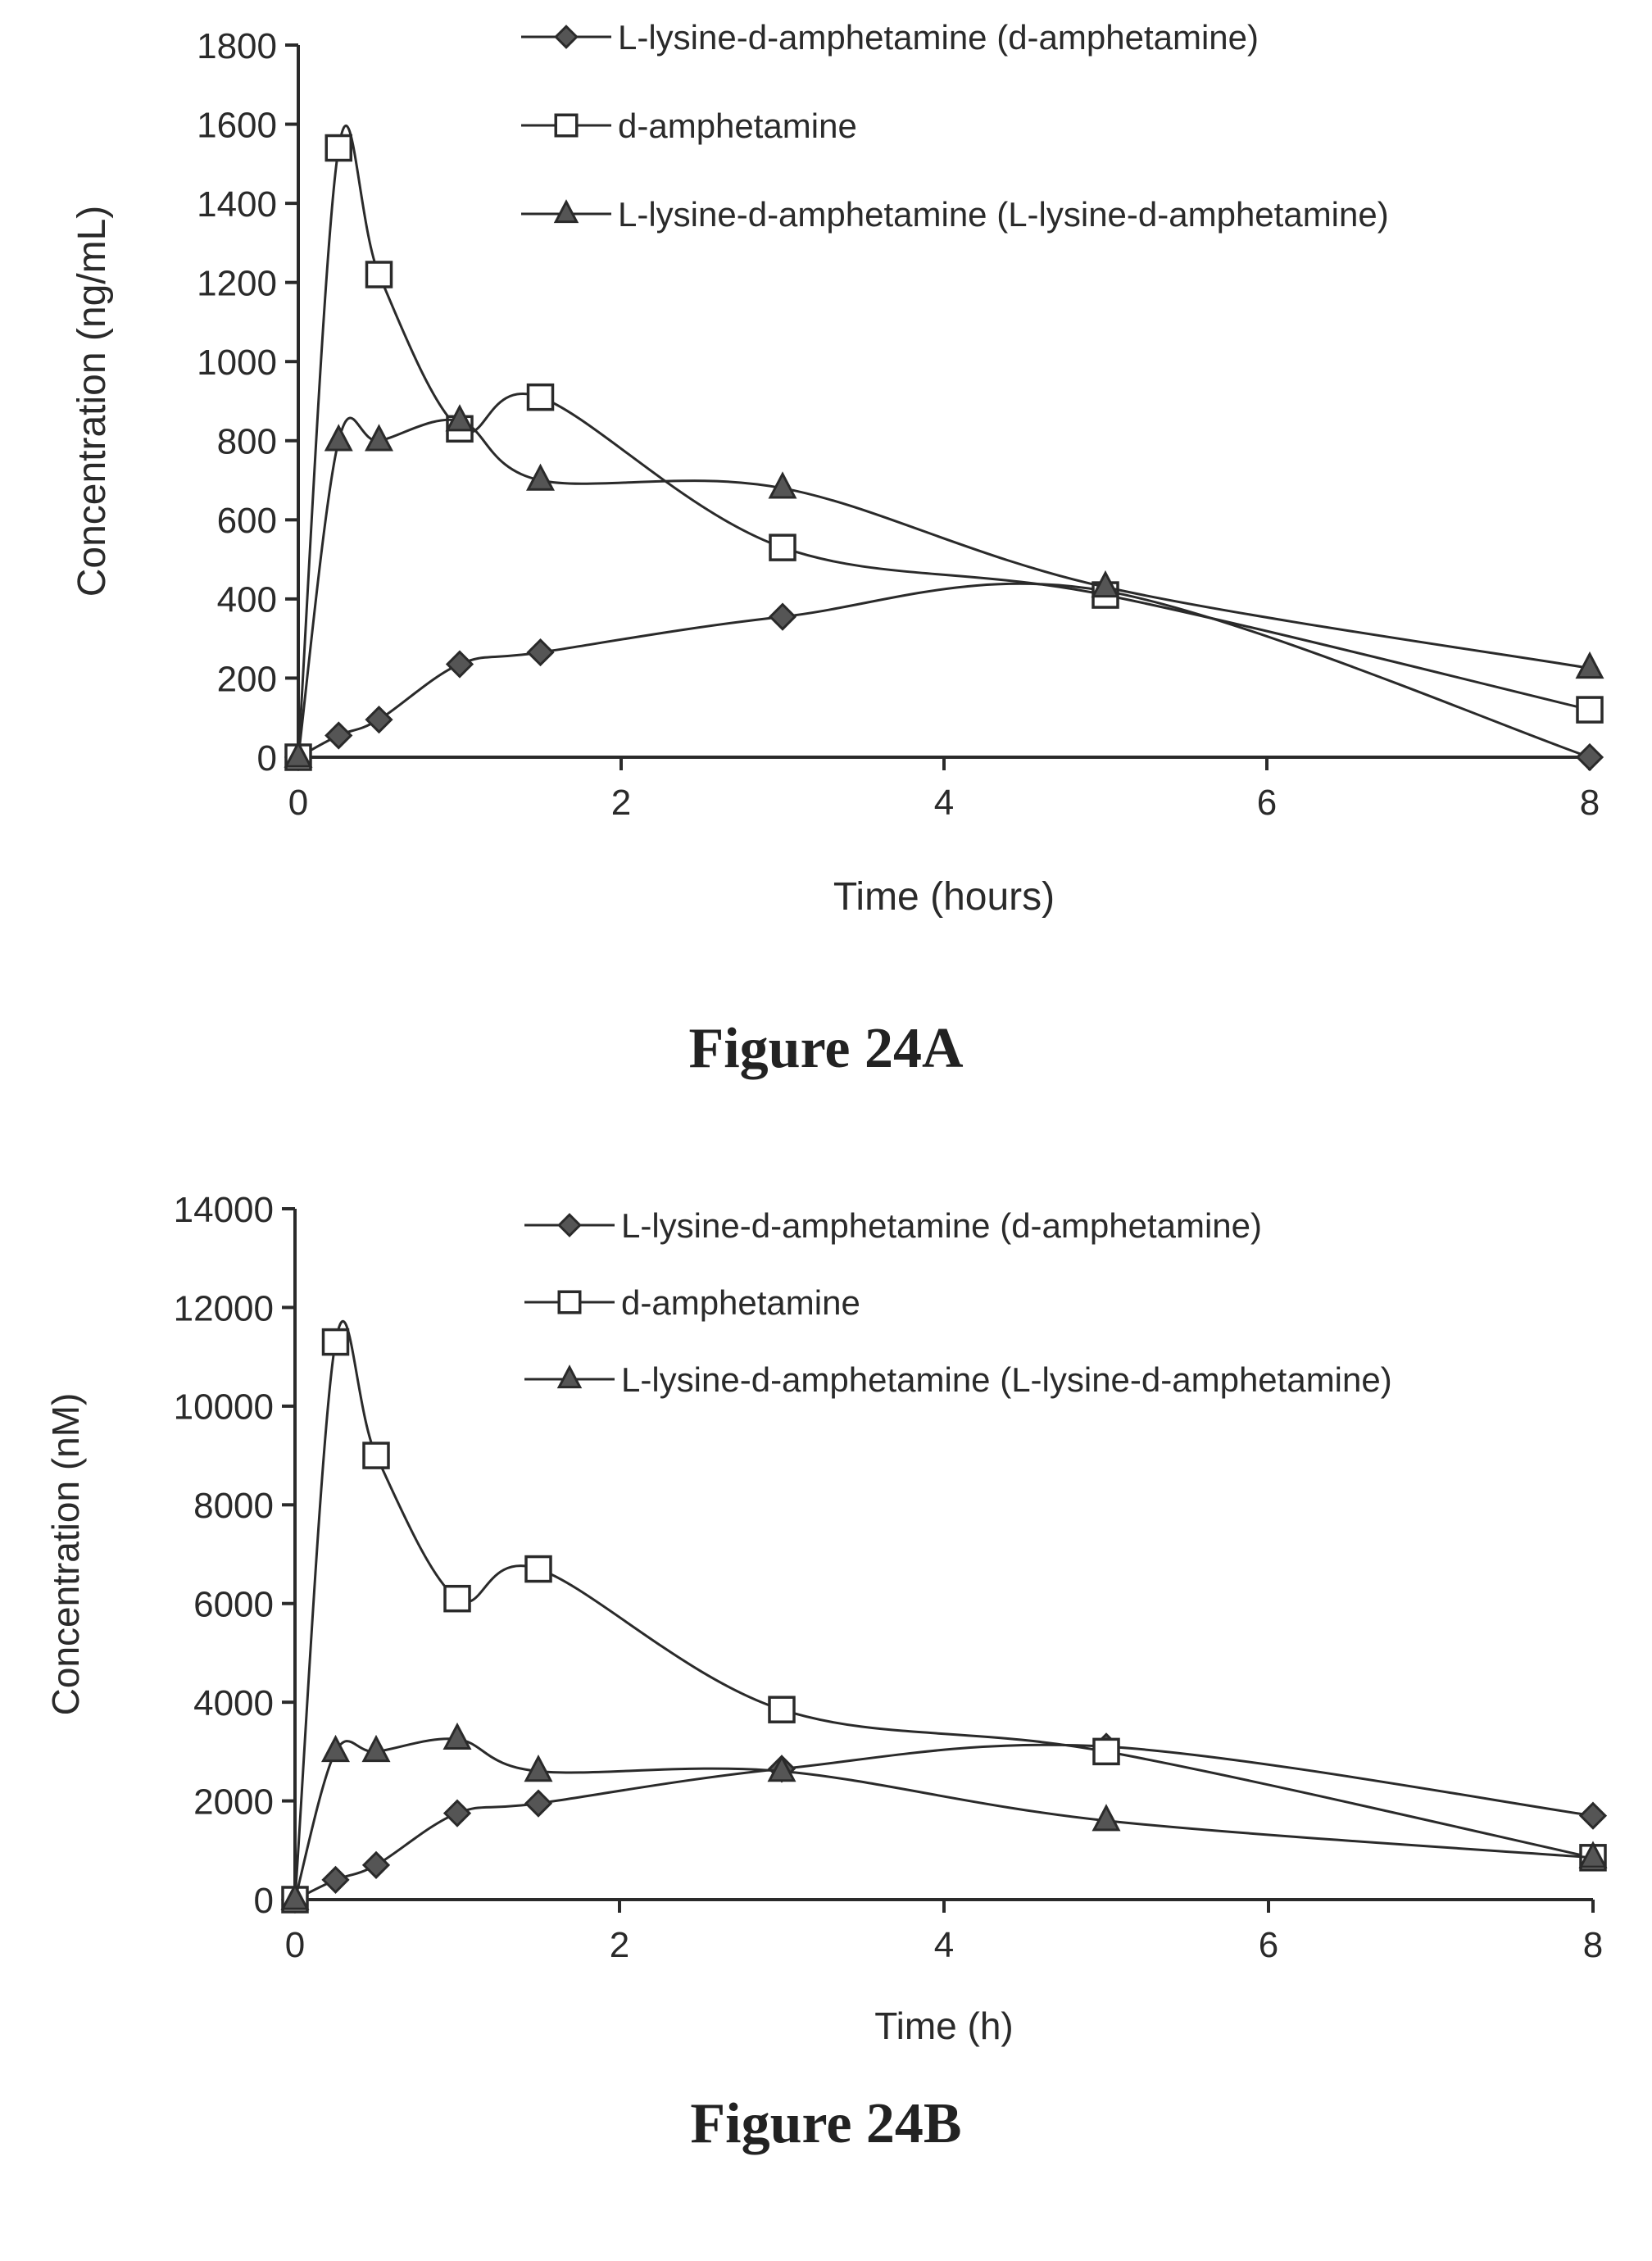 The image size is (1652, 2261). I want to click on y-tick-label: 1600, so click(237, 125).